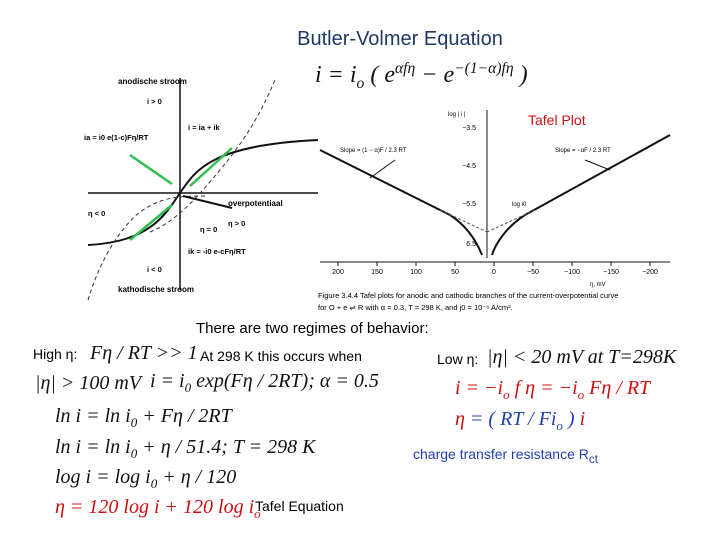 This screenshot has width=720, height=540. I want to click on figure-label: η < 0, so click(96, 213).